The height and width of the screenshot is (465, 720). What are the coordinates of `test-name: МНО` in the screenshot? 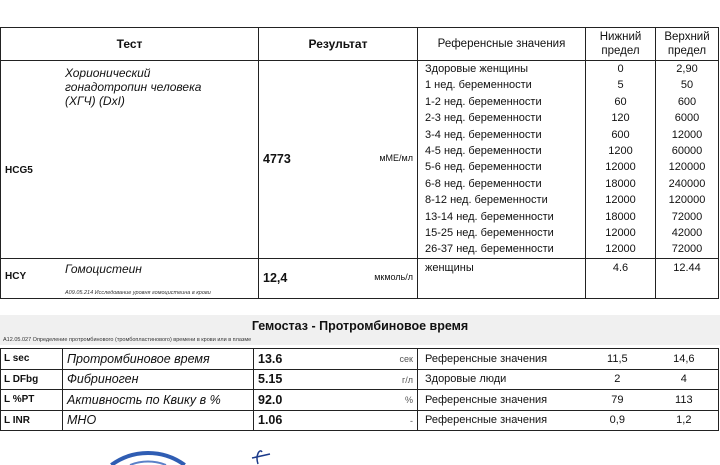 It's located at (158, 420).